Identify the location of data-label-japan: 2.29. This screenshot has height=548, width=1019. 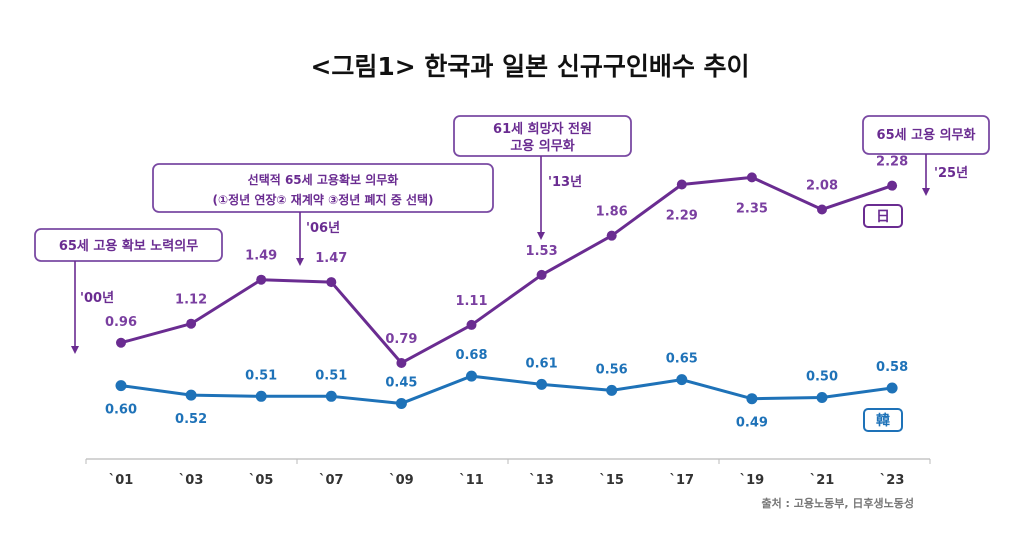
(682, 215).